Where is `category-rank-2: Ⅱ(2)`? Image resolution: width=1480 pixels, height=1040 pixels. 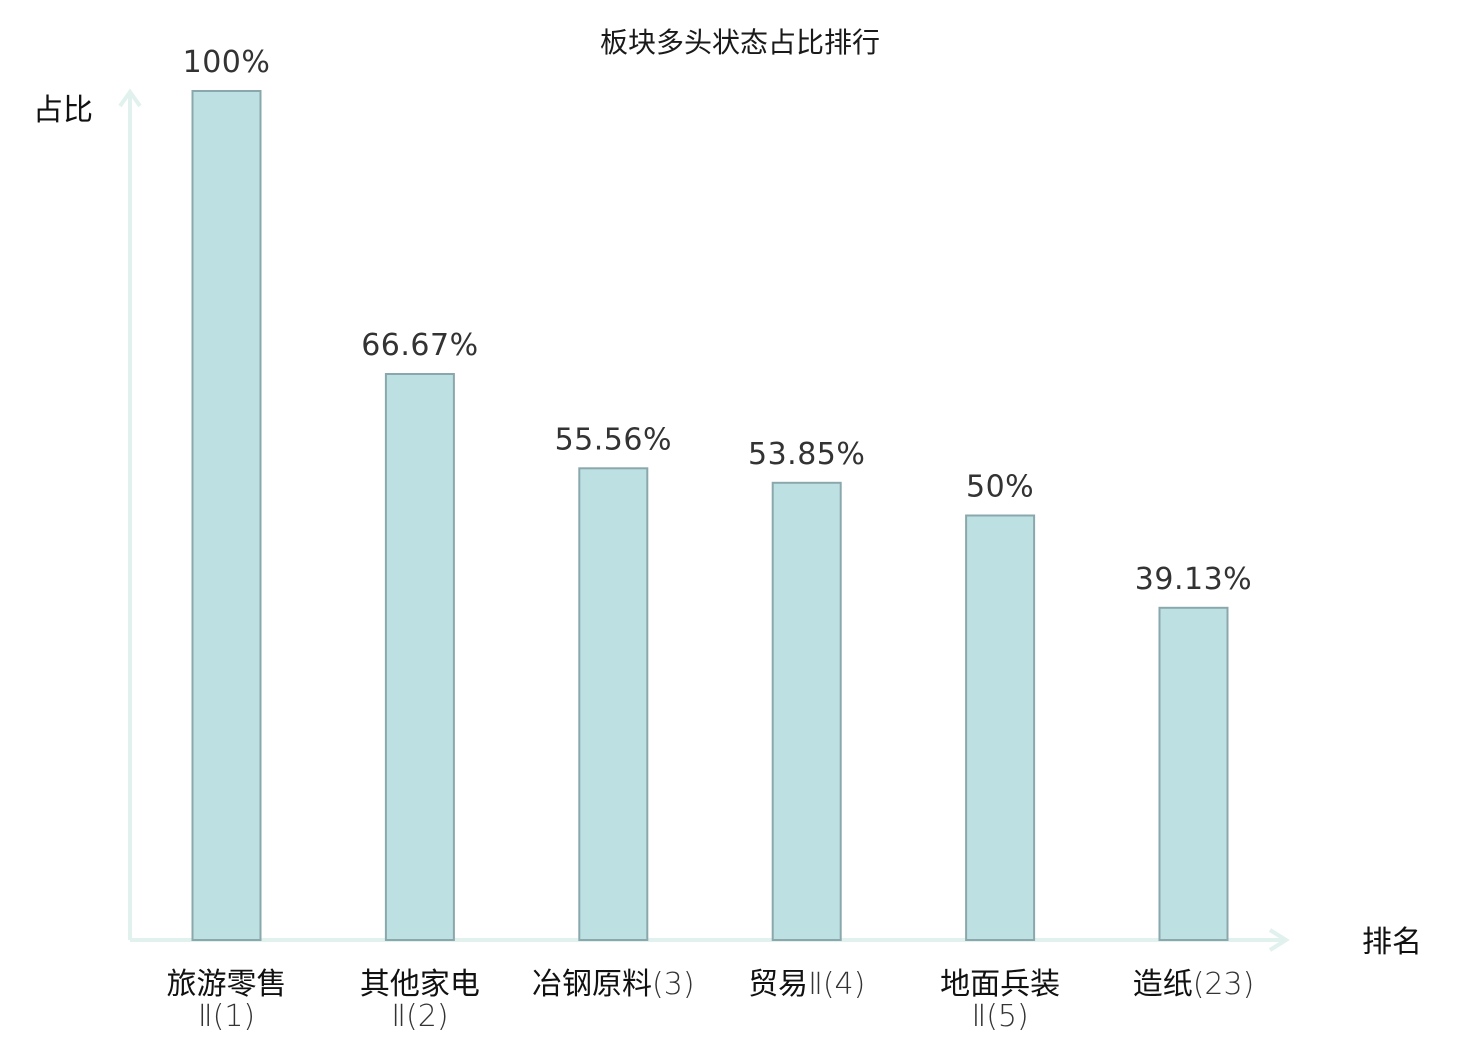 category-rank-2: Ⅱ(2) is located at coordinates (419, 1016).